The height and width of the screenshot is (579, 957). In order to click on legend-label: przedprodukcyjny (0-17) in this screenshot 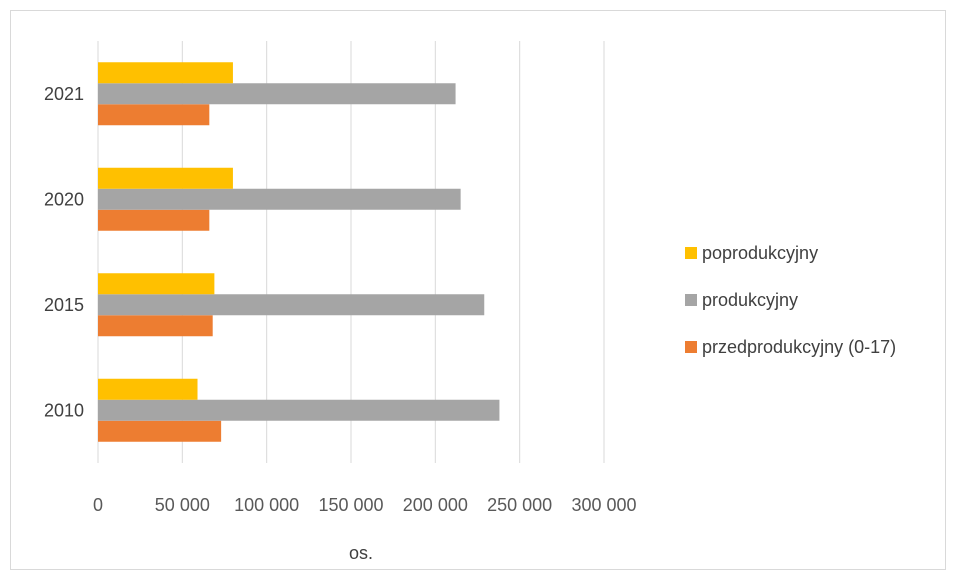, I will do `click(799, 347)`.